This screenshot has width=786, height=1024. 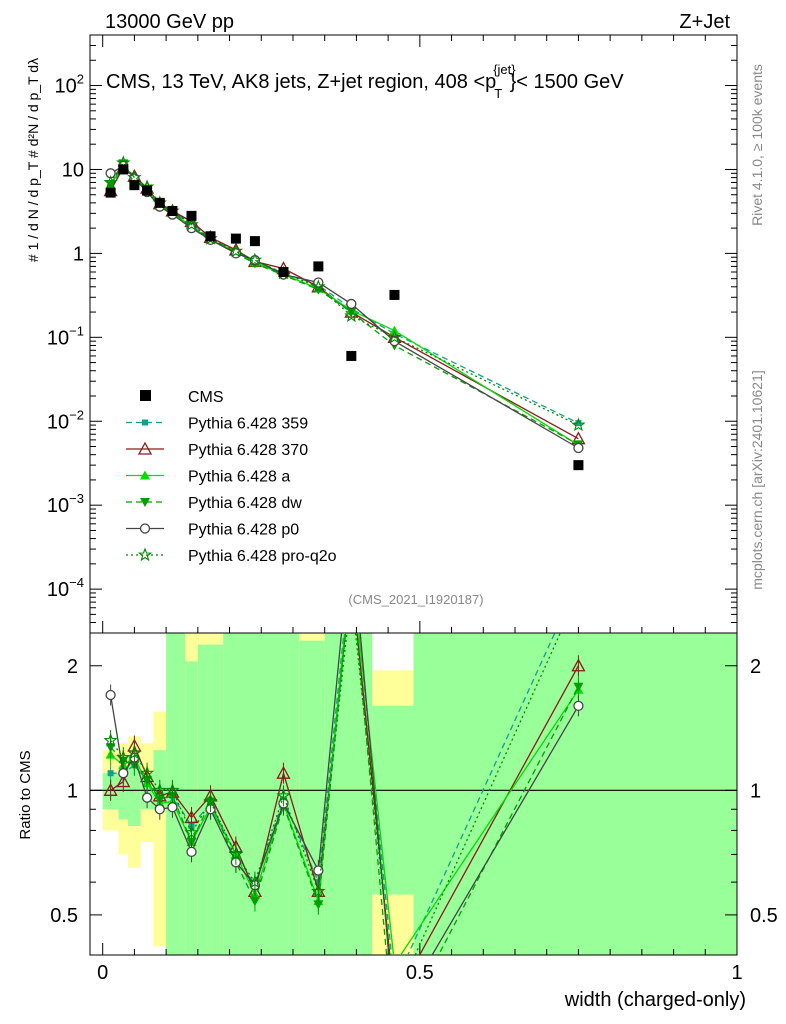 I want to click on x-tick-label: 0, so click(x=102, y=973).